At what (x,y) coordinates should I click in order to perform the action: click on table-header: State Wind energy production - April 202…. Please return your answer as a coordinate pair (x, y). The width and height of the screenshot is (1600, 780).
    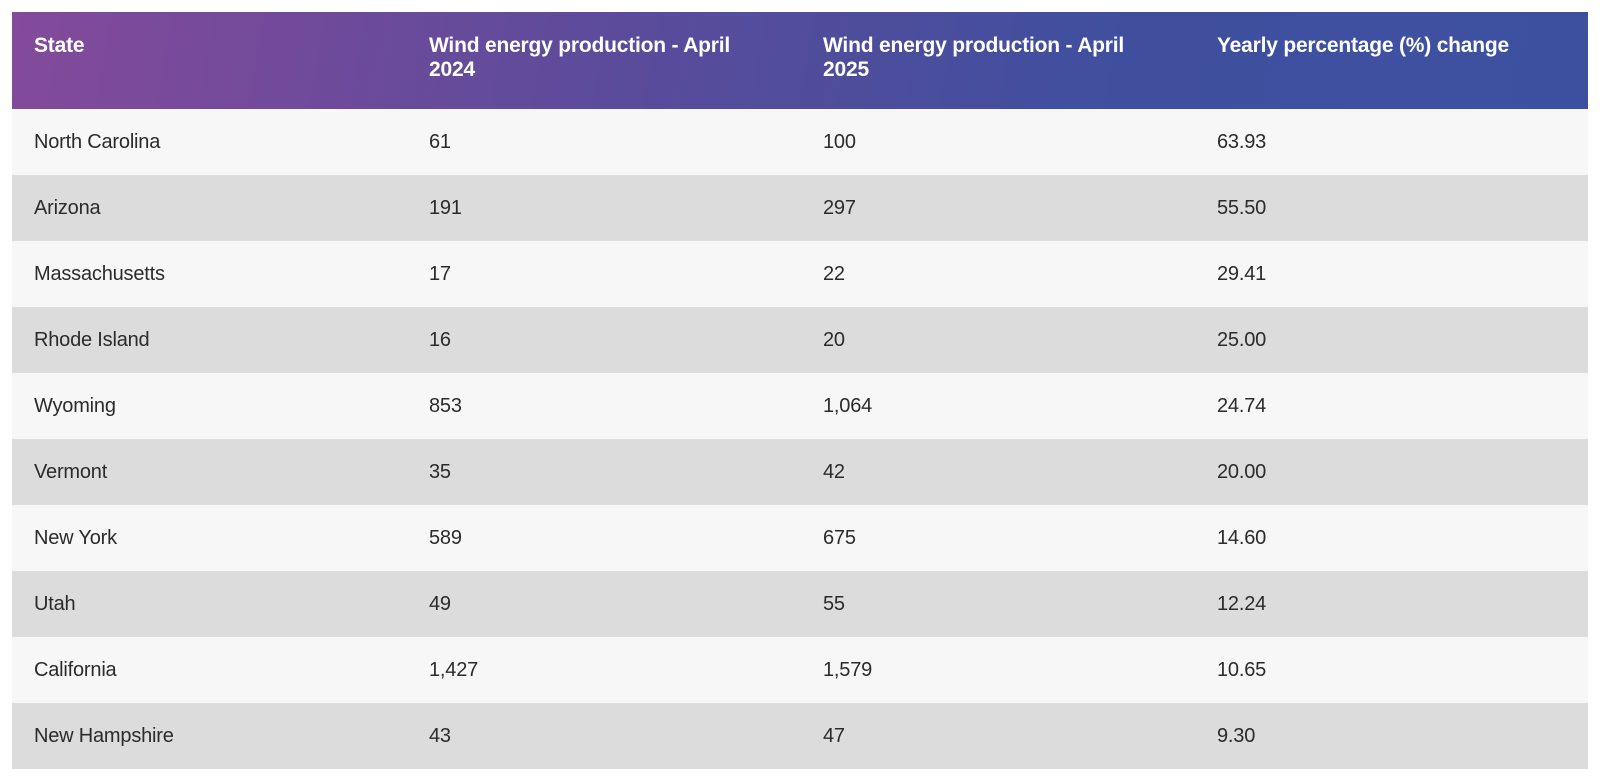
    Looking at the image, I should click on (800, 60).